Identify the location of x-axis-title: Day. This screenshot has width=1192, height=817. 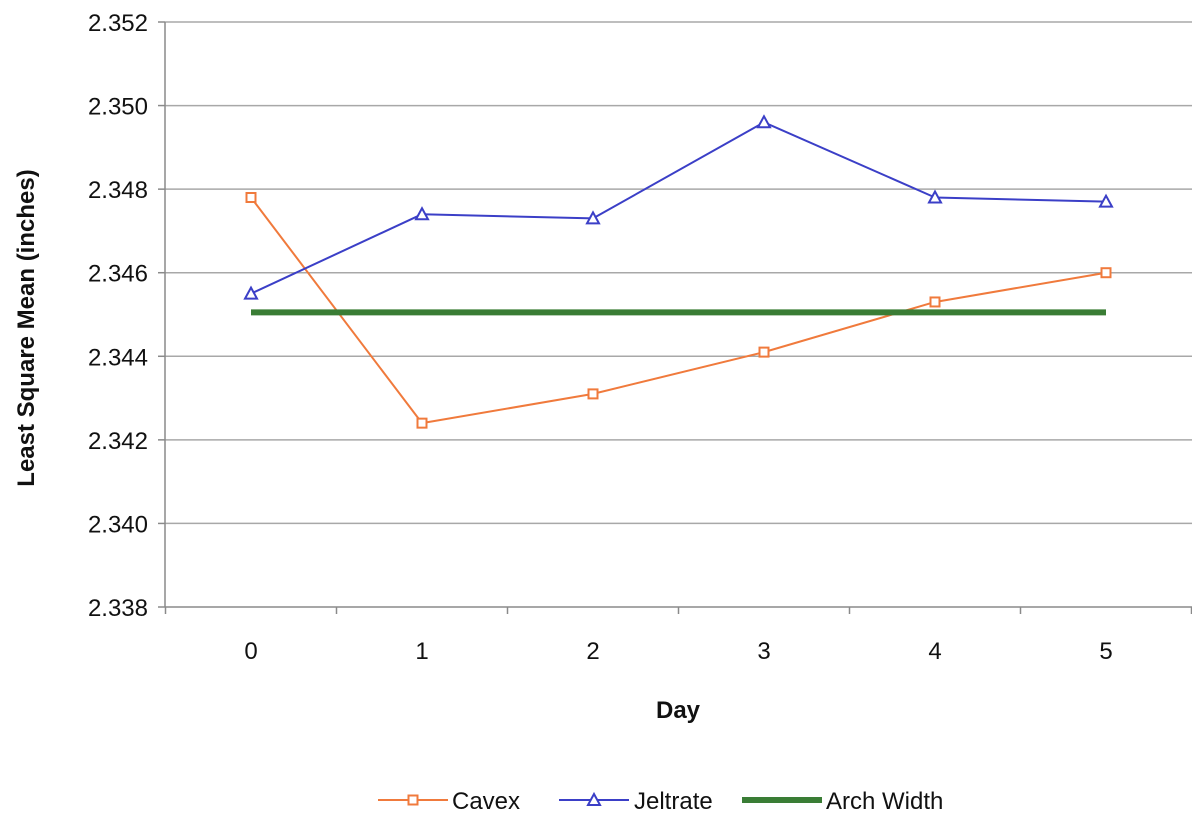
(678, 710).